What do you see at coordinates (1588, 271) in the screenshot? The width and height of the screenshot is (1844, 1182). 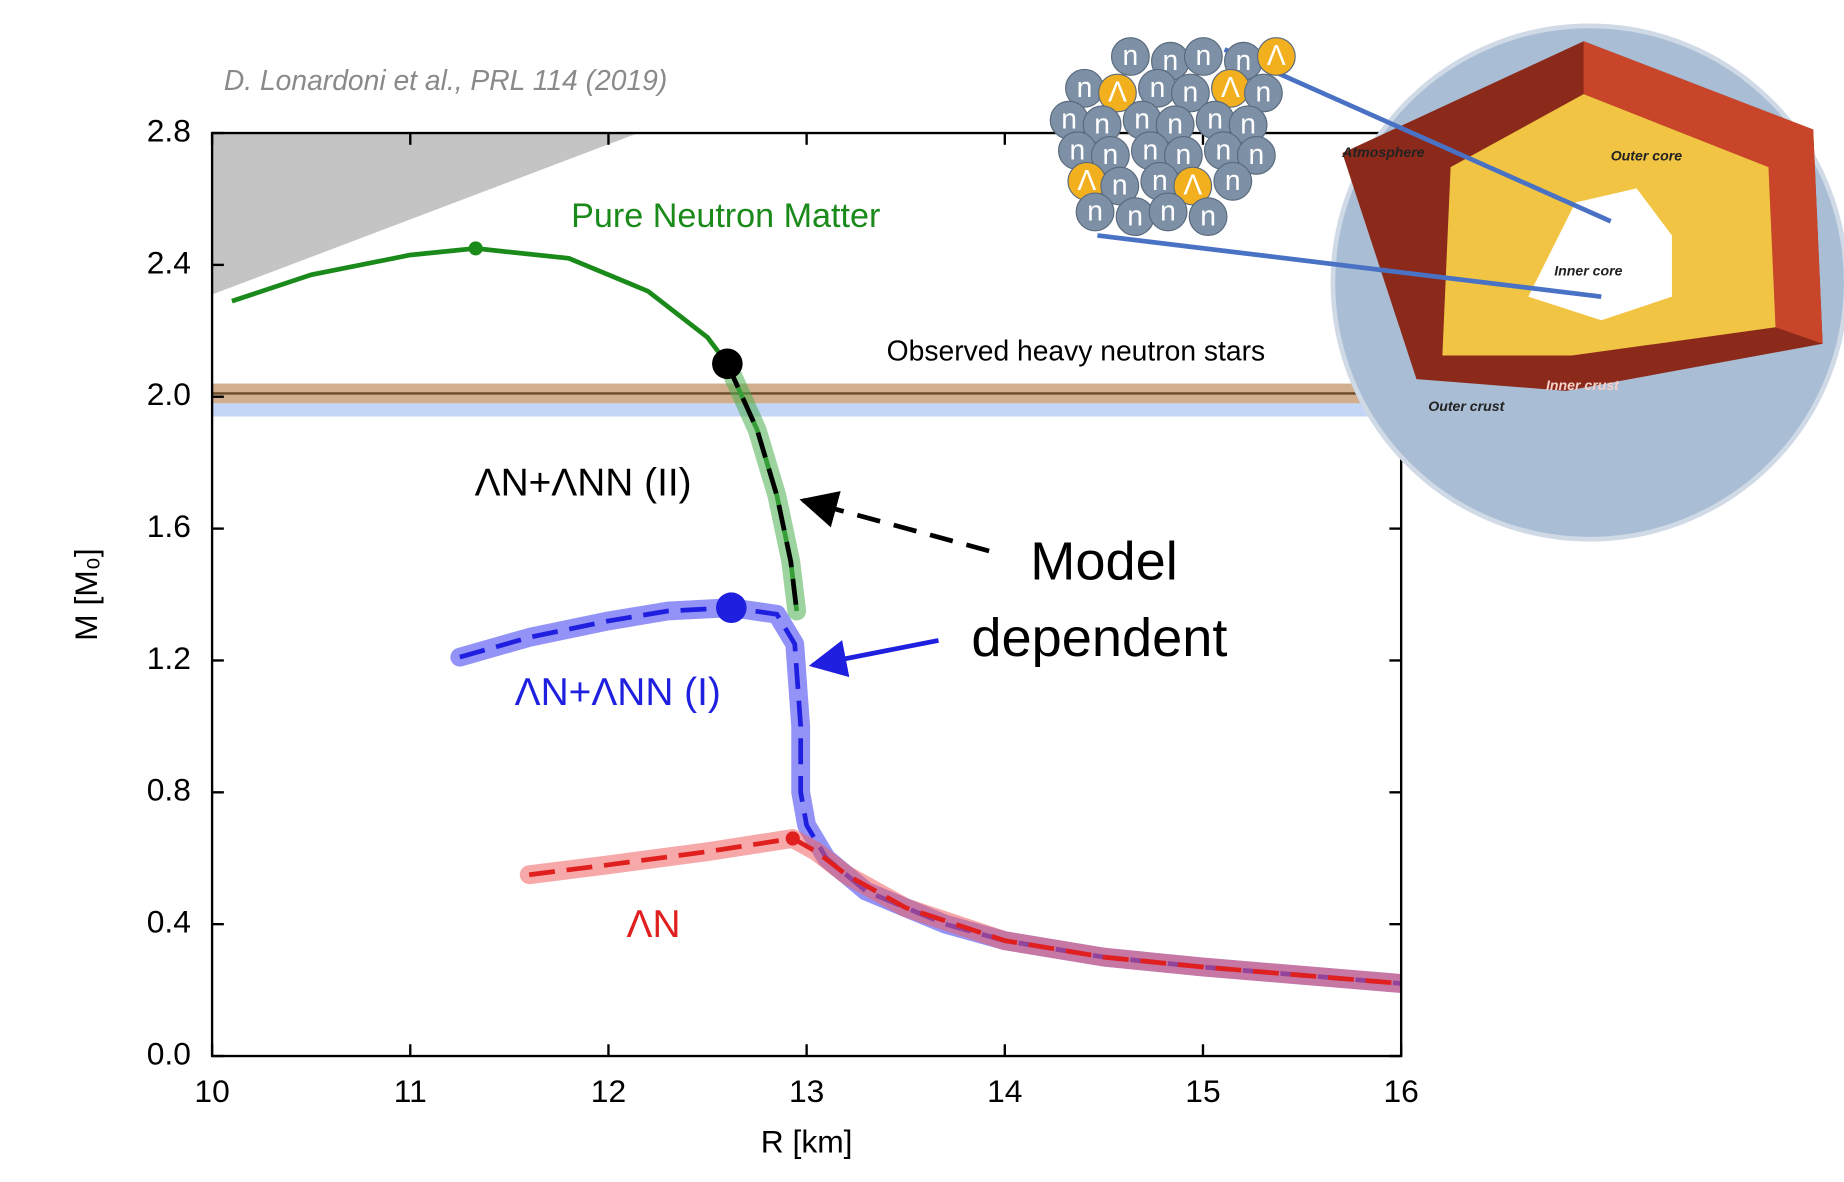 I see `layer-label: Inner core` at bounding box center [1588, 271].